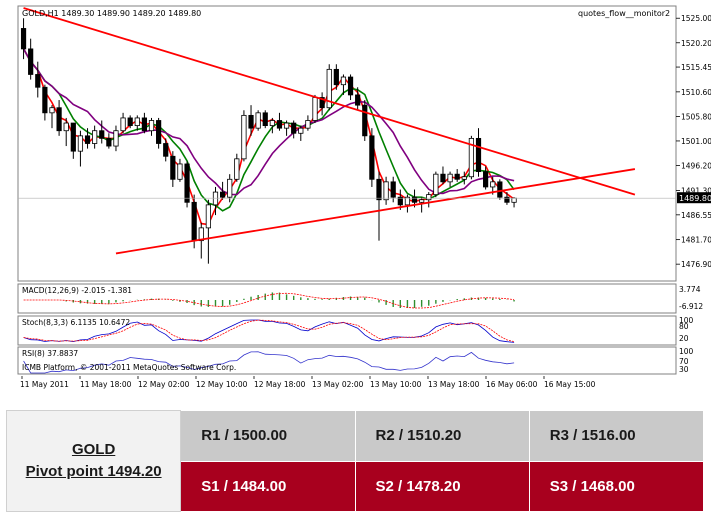 The height and width of the screenshot is (520, 711). Describe the element at coordinates (268, 486) in the screenshot. I see `s1-cell: S1 / 1484.00` at that location.